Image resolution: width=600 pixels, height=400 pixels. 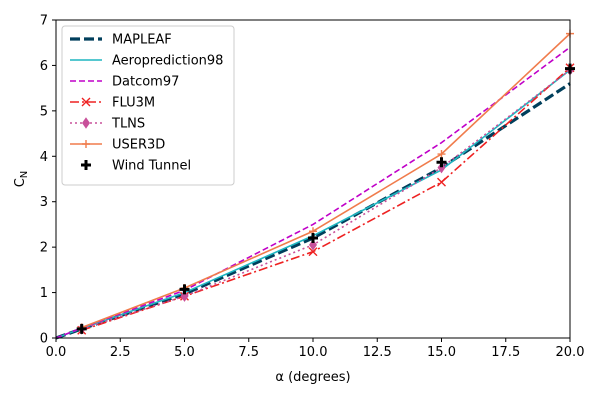 I want to click on x-tick-label: 15.0, so click(x=441, y=352).